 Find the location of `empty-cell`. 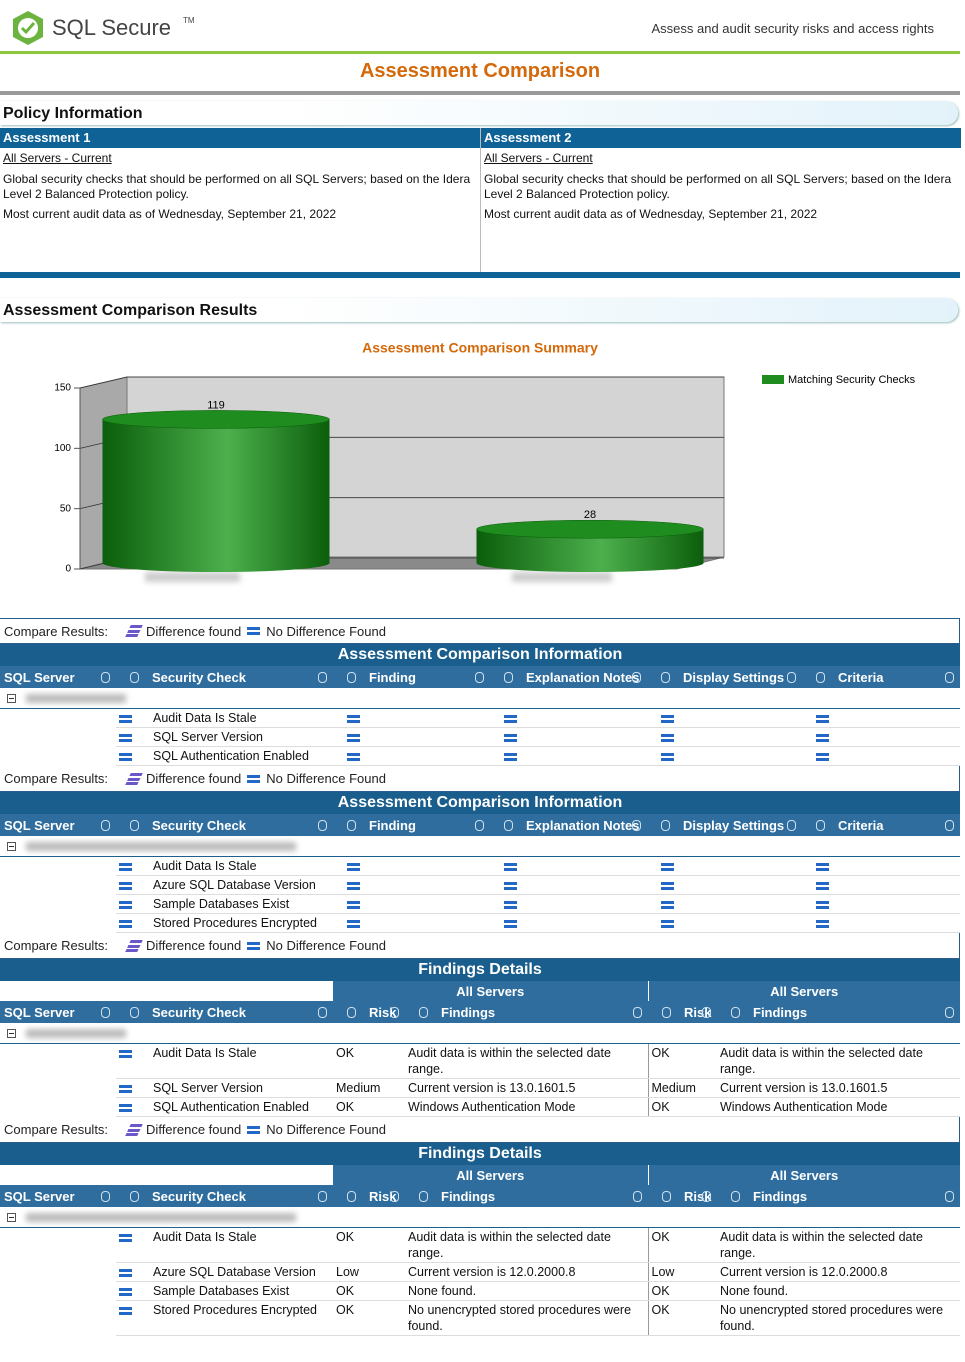

empty-cell is located at coordinates (58, 923).